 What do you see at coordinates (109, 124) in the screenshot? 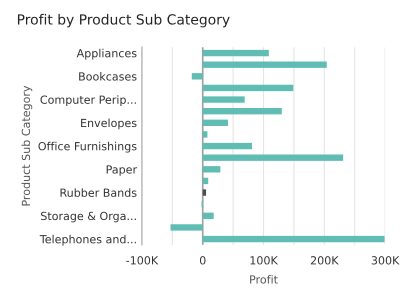
I see `y-tick-label: Envelopes` at bounding box center [109, 124].